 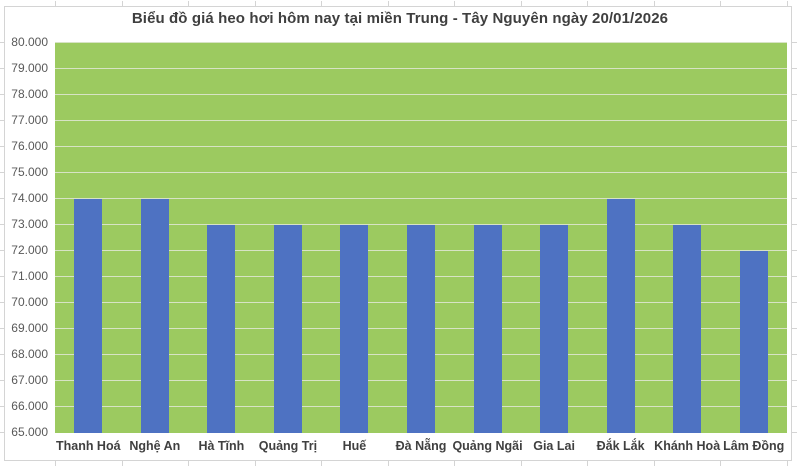 I want to click on y-axis-label: 67.000, so click(x=29, y=380).